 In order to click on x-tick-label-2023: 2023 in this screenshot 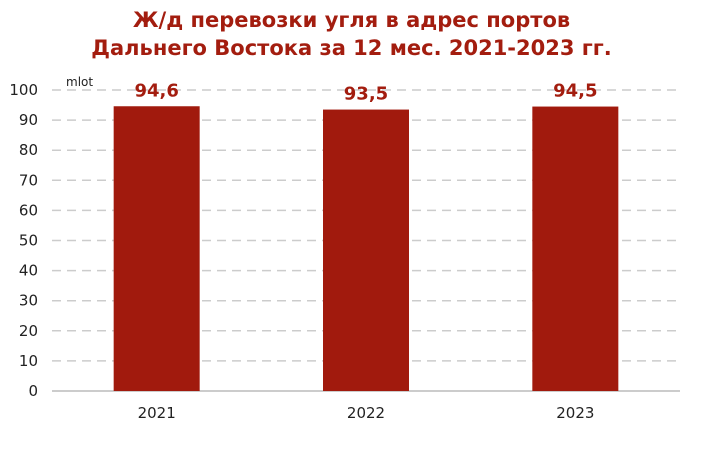, I will do `click(575, 413)`.